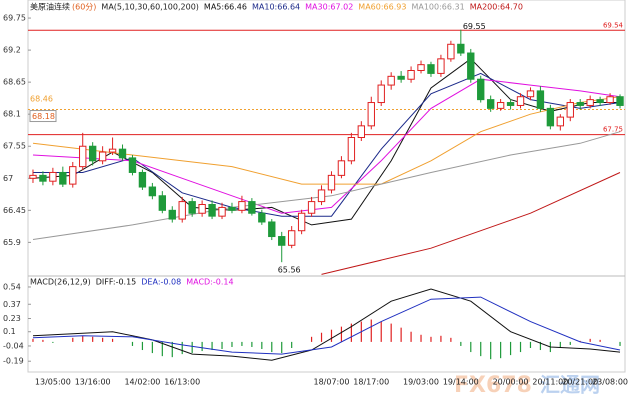 The image size is (640, 400). Describe the element at coordinates (14, 18) in the screenshot. I see `y-tick-label: 69.75` at that location.